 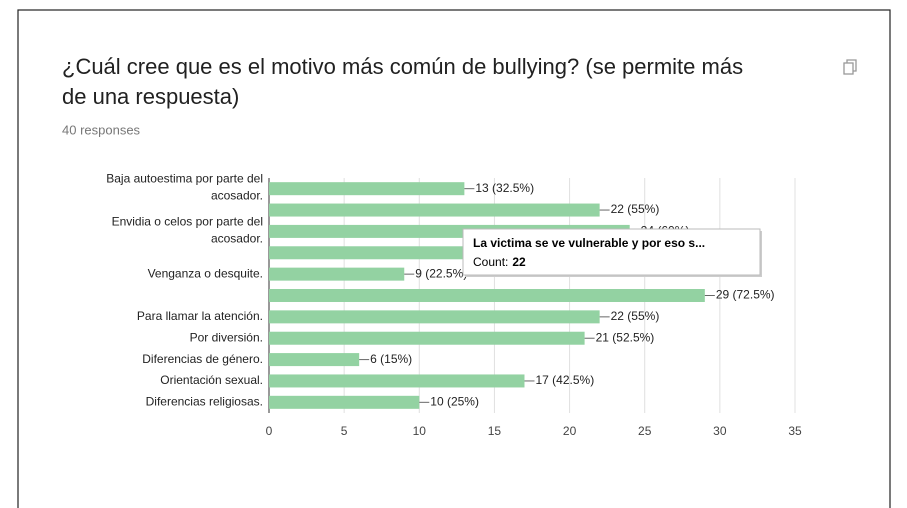 I want to click on value-label: 10 (25%), so click(x=454, y=401).